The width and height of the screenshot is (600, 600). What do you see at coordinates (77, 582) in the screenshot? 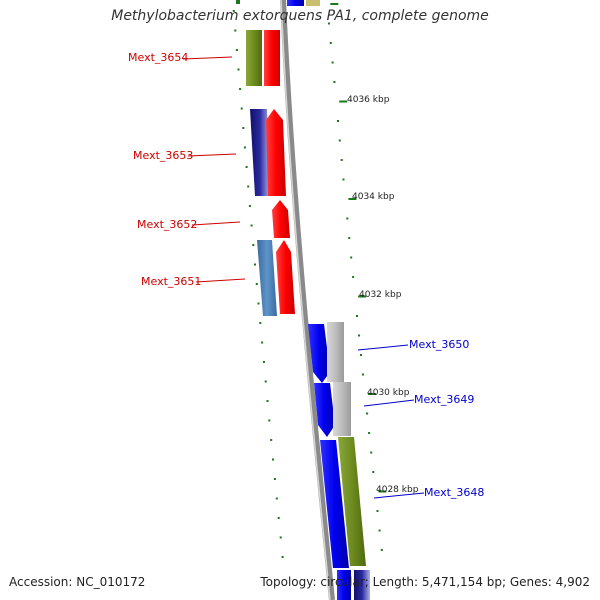
I see `accession-text: Accession: NC_010172` at bounding box center [77, 582].